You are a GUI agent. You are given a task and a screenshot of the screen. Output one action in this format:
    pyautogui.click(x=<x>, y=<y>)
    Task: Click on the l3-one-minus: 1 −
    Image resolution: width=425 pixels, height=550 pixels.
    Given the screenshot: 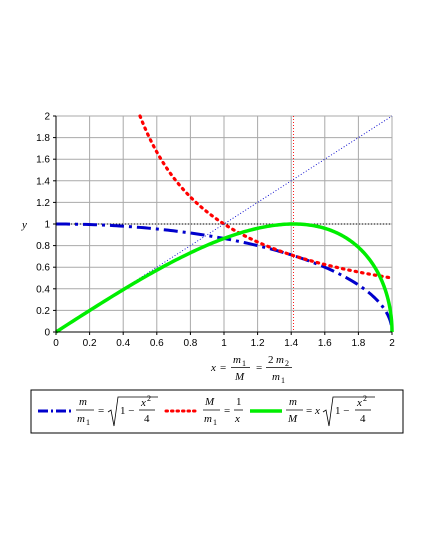 What is the action you would take?
    pyautogui.click(x=342, y=411)
    